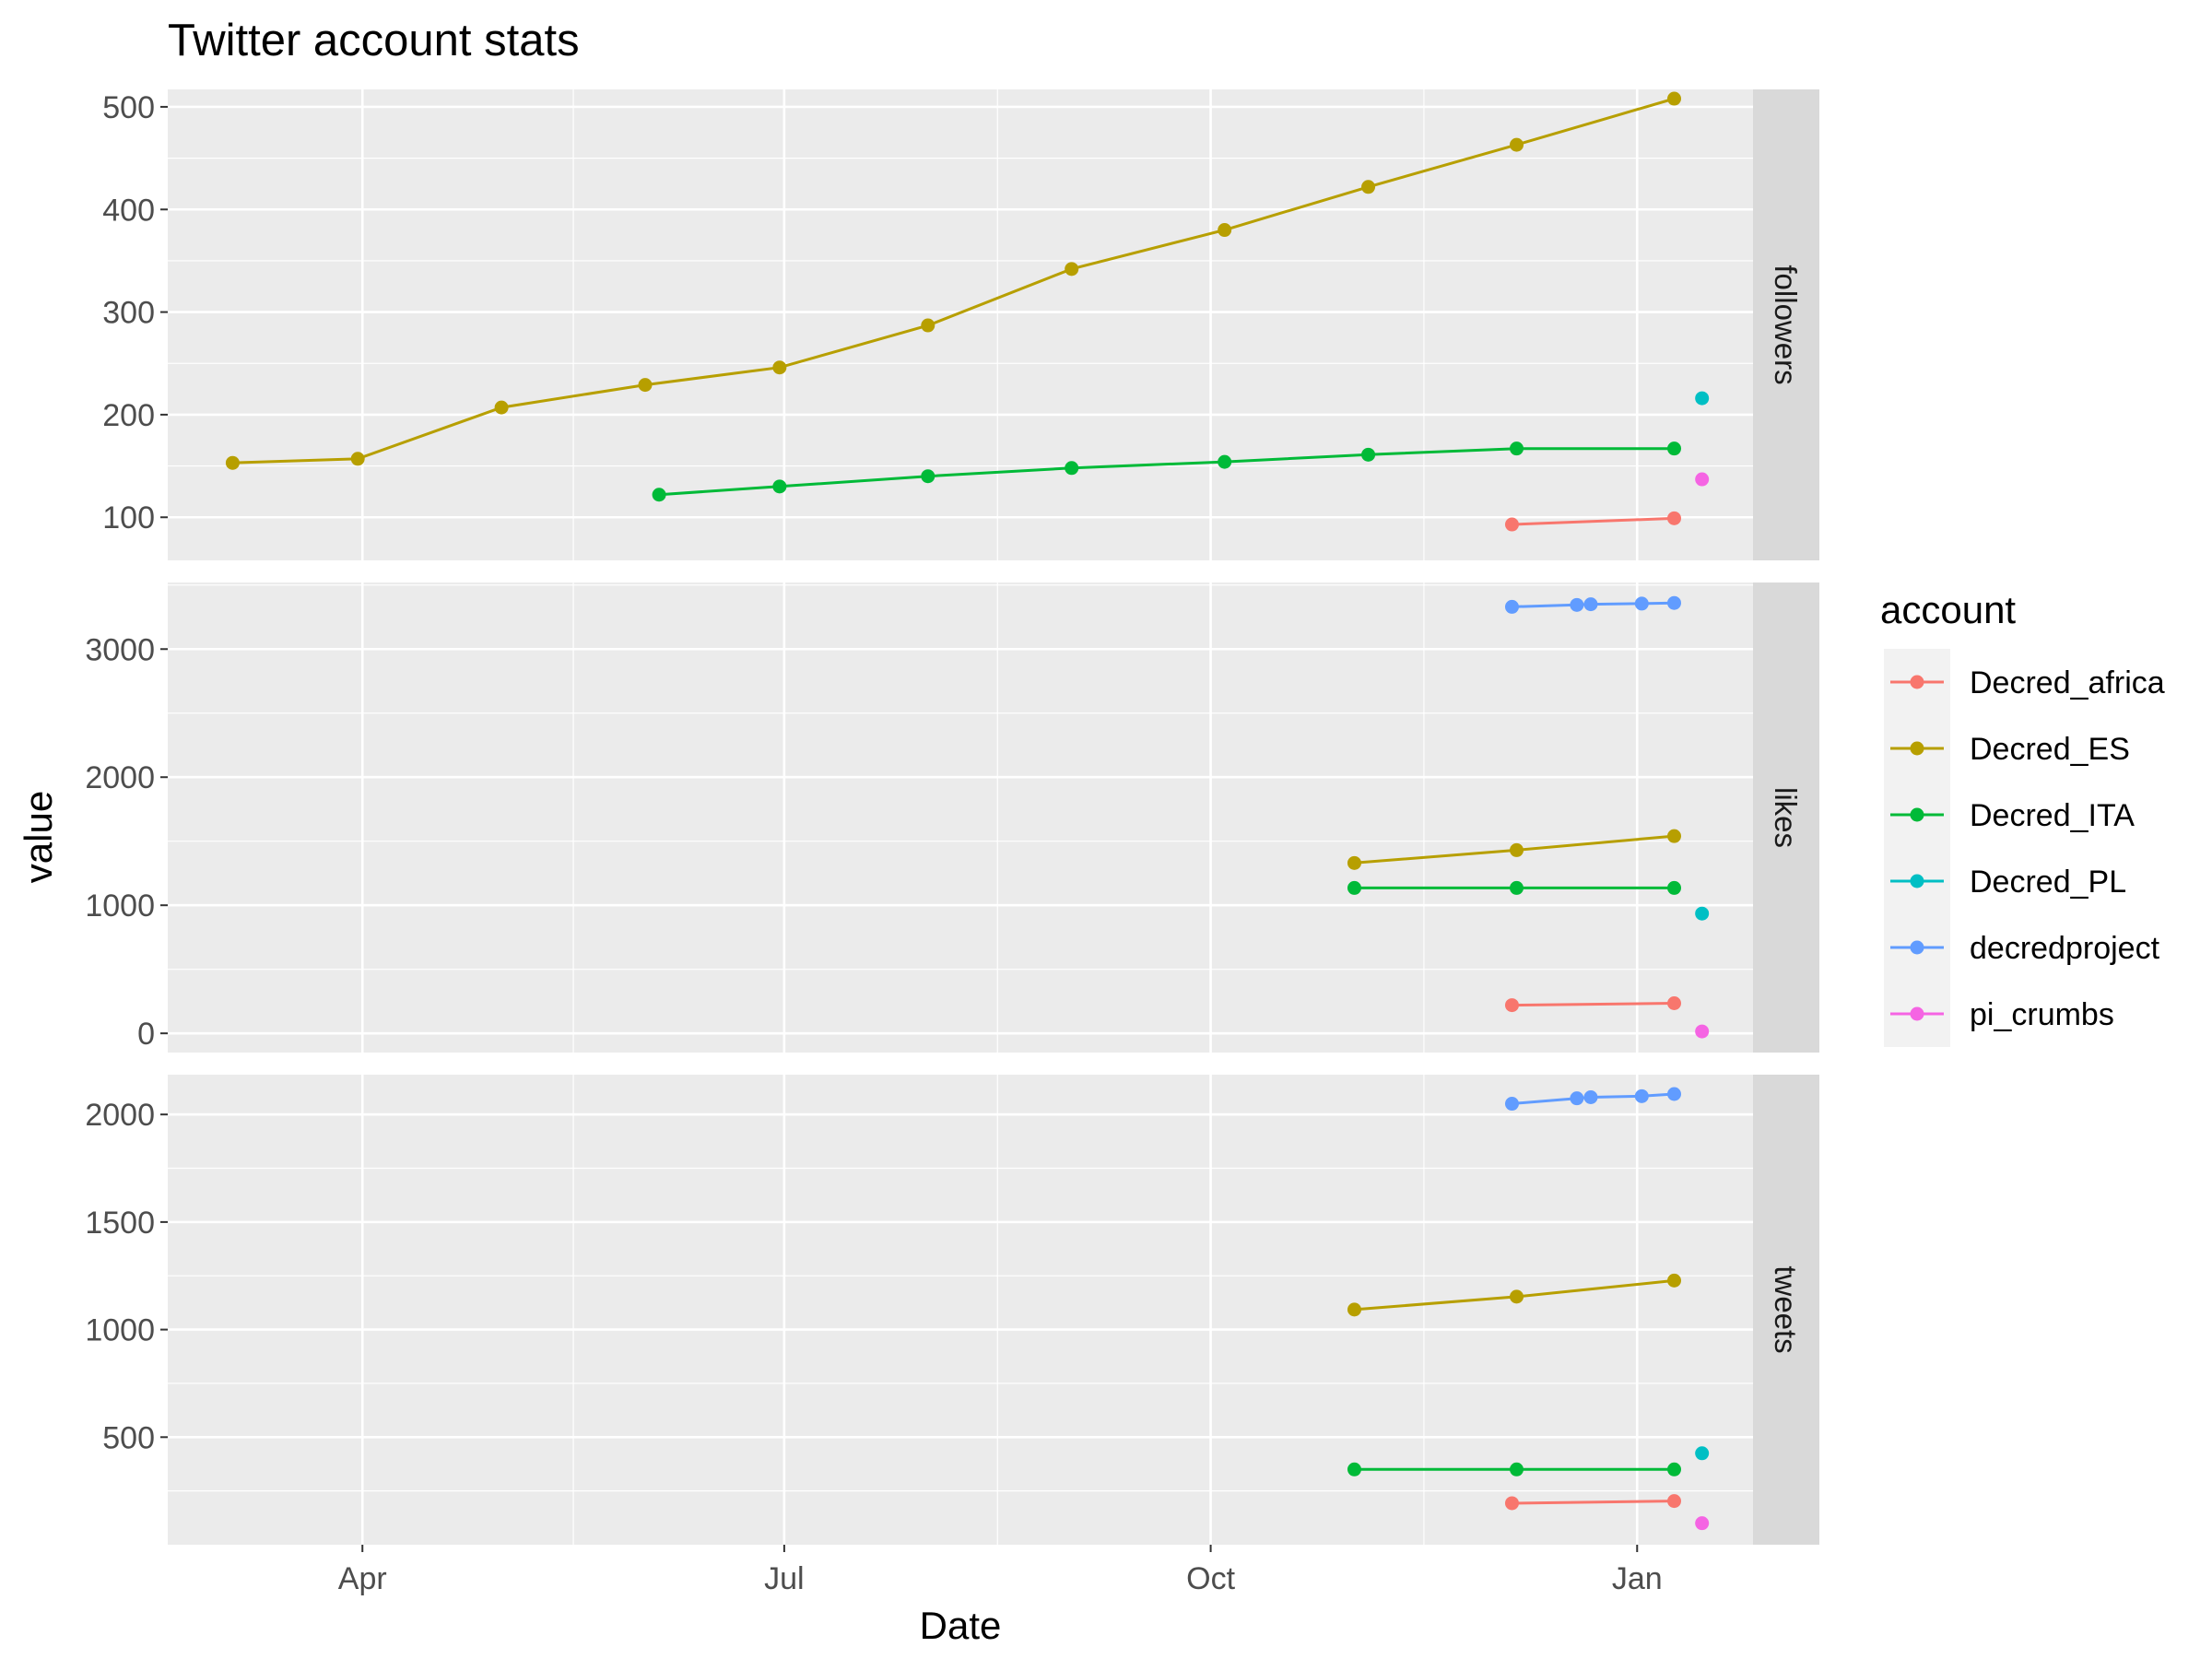 The image size is (2212, 1659). Describe the element at coordinates (2042, 1014) in the screenshot. I see `legend-label: pi_crumbs` at that location.